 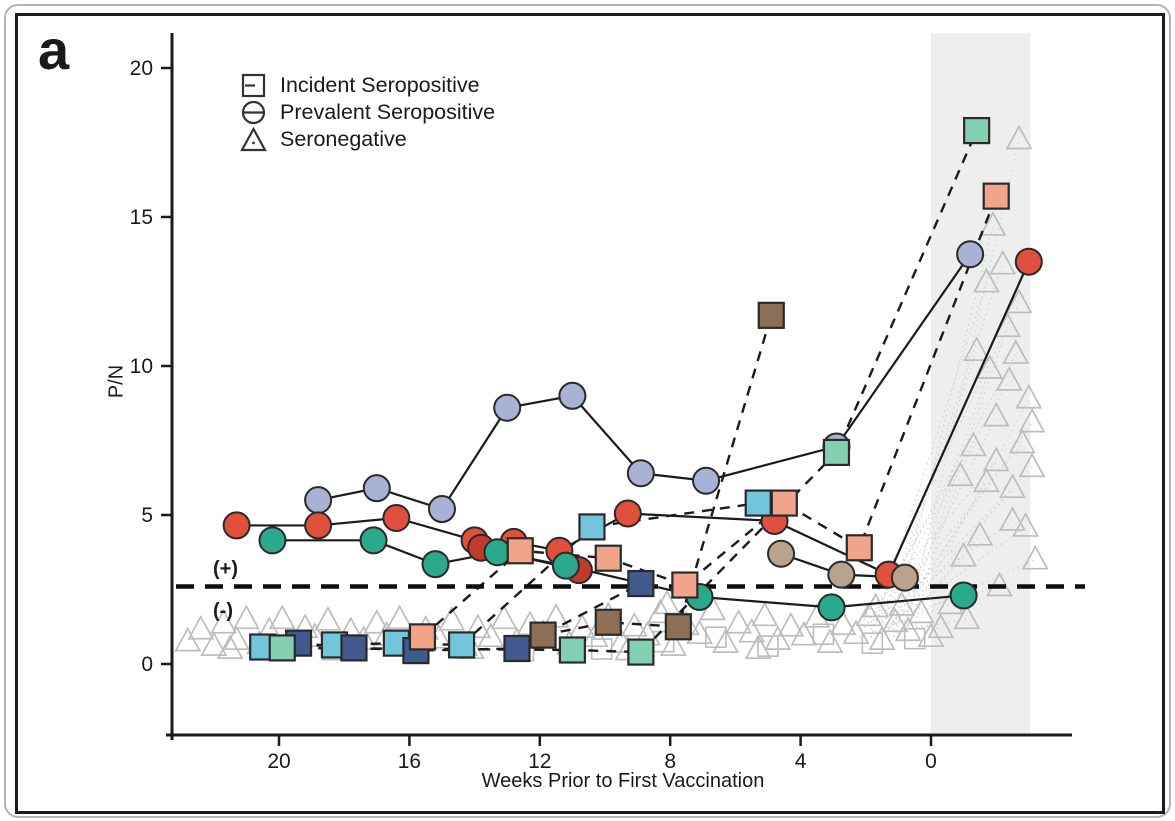 I want to click on legend-label-incident: Incident Seropositive, so click(x=380, y=85).